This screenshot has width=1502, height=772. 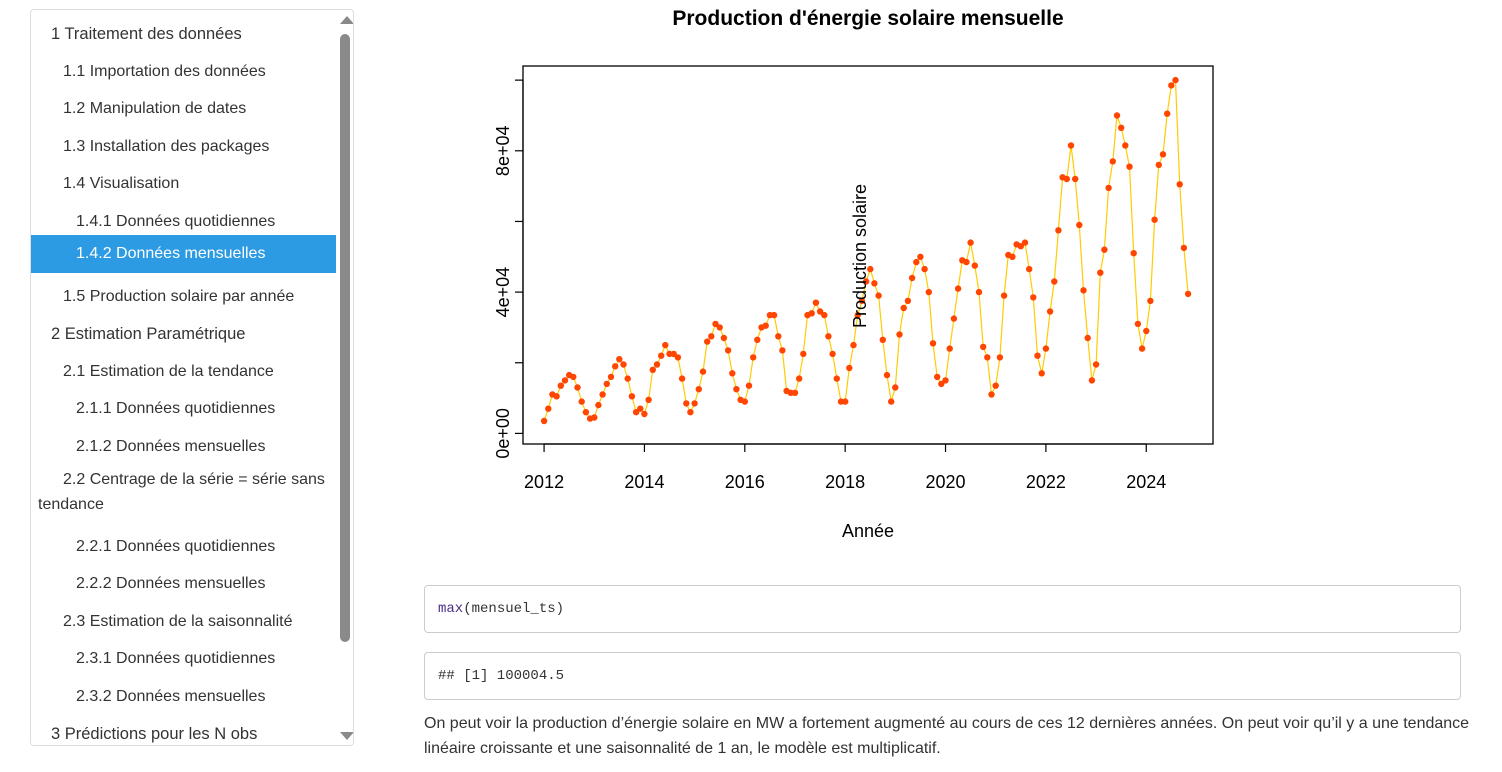 I want to click on x-tick-label: 2014, so click(x=644, y=482).